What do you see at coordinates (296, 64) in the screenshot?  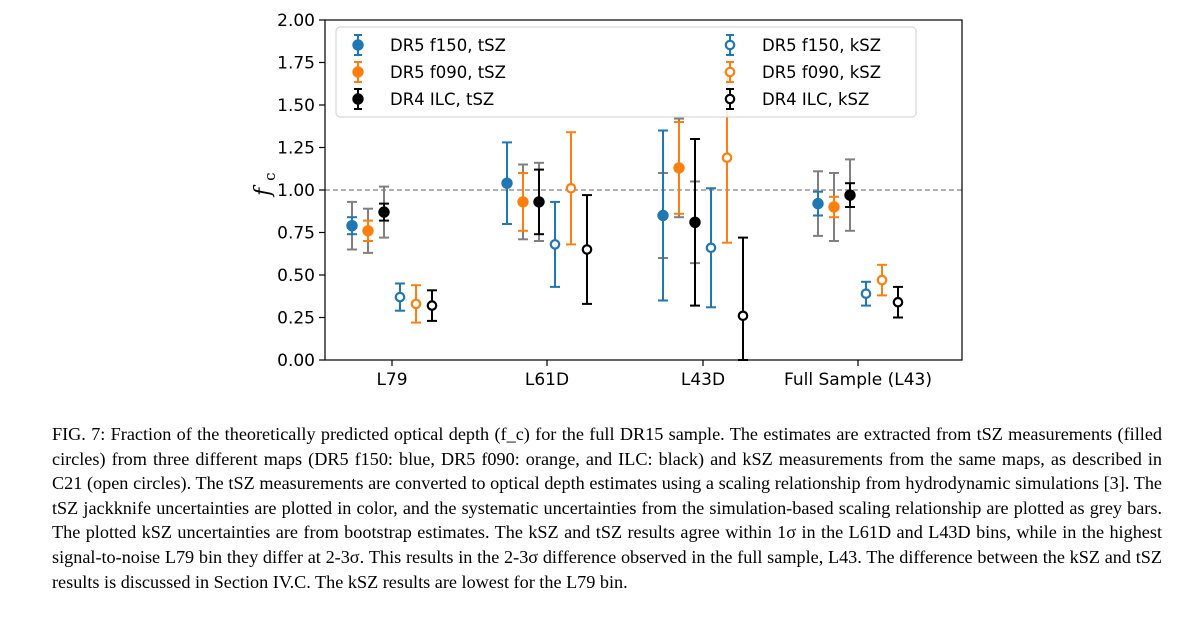 I see `y-tick-label: 1.75` at bounding box center [296, 64].